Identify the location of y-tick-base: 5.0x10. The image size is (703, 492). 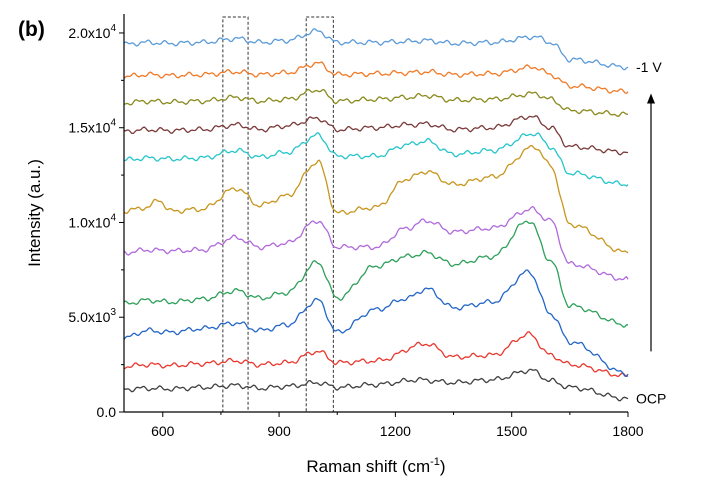
(89, 317).